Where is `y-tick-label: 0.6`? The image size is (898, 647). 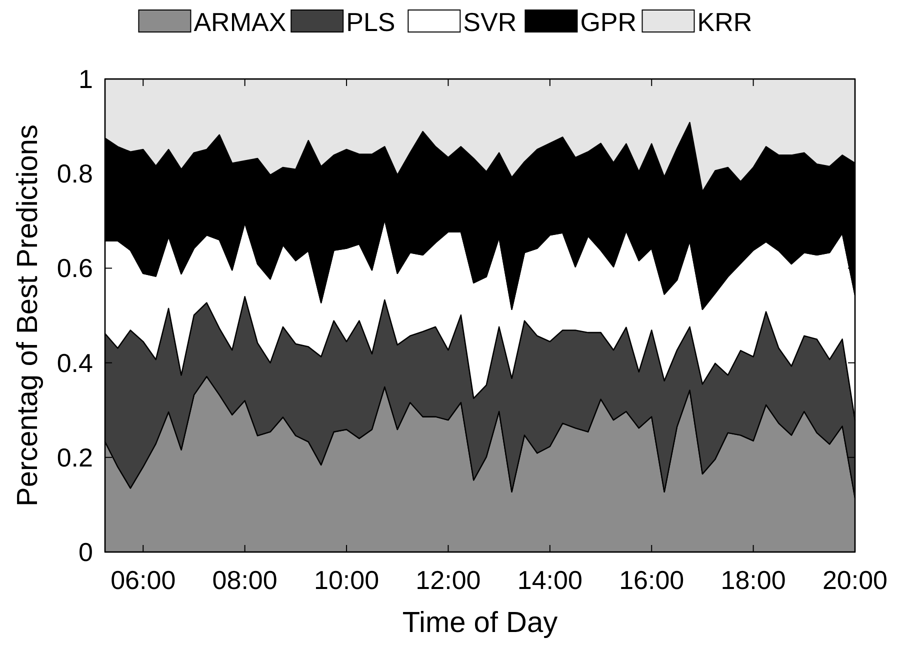 y-tick-label: 0.6 is located at coordinates (74, 268).